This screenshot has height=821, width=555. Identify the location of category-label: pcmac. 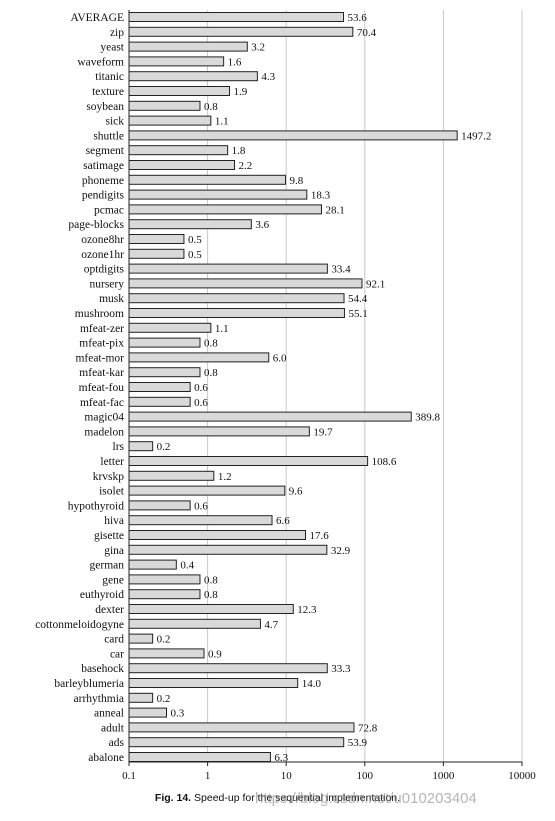
(109, 210).